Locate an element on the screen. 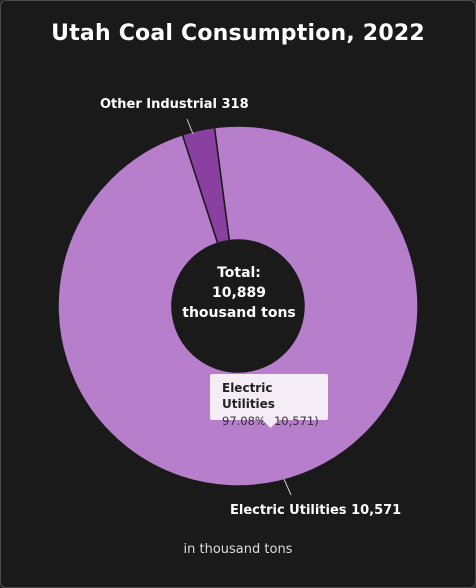 The height and width of the screenshot is (588, 476). slice-electric-utilities-leader-line is located at coordinates (287, 487).